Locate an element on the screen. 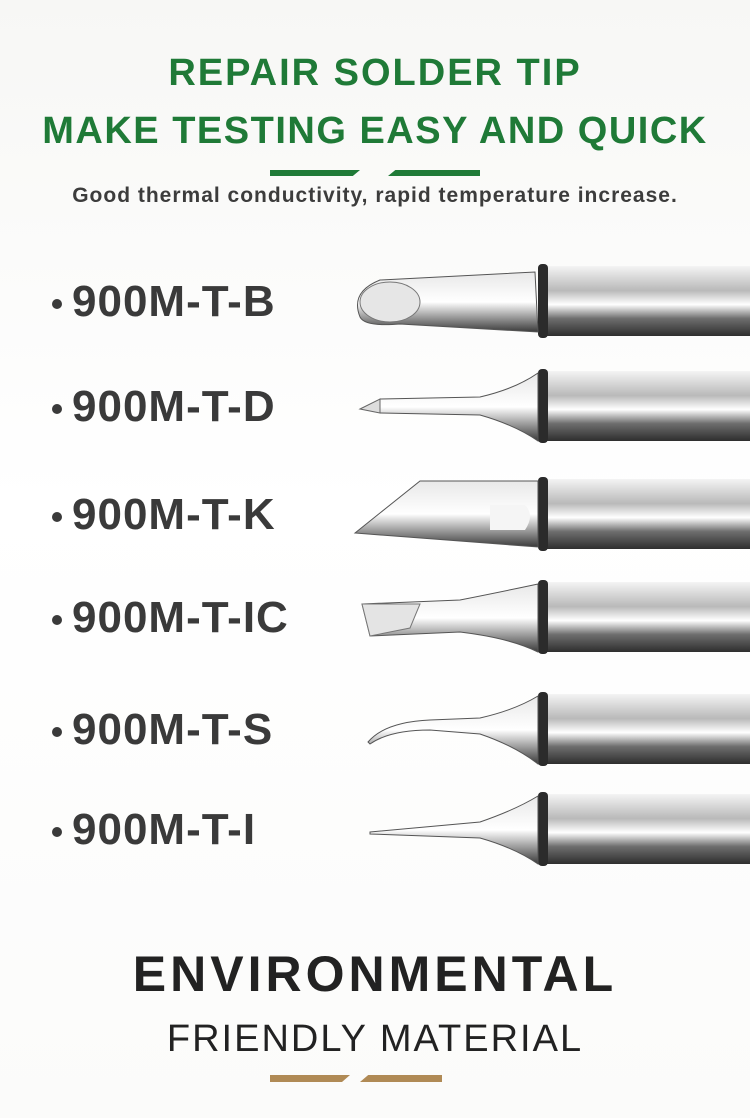 The image size is (750, 1118). tan-divider-left is located at coordinates (310, 1078).